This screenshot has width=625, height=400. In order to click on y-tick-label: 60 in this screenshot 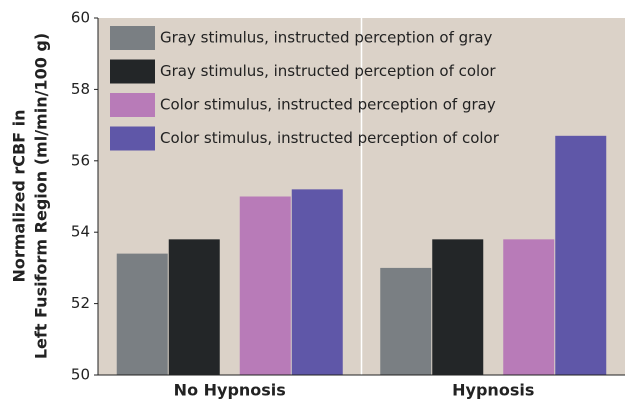, I will do `click(80, 18)`.